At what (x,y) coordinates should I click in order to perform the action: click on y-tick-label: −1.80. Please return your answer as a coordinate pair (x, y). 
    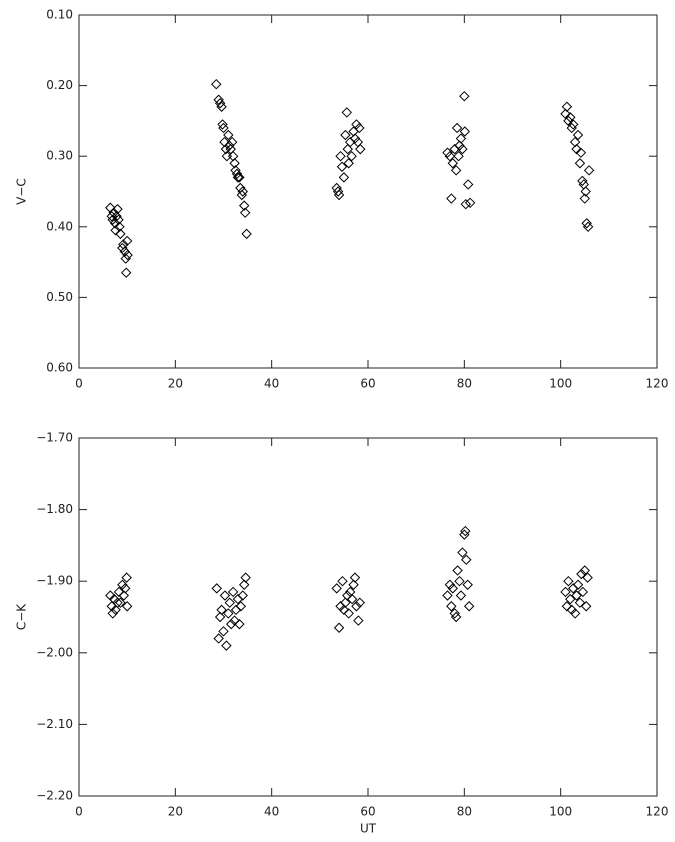
    Looking at the image, I should click on (54, 509).